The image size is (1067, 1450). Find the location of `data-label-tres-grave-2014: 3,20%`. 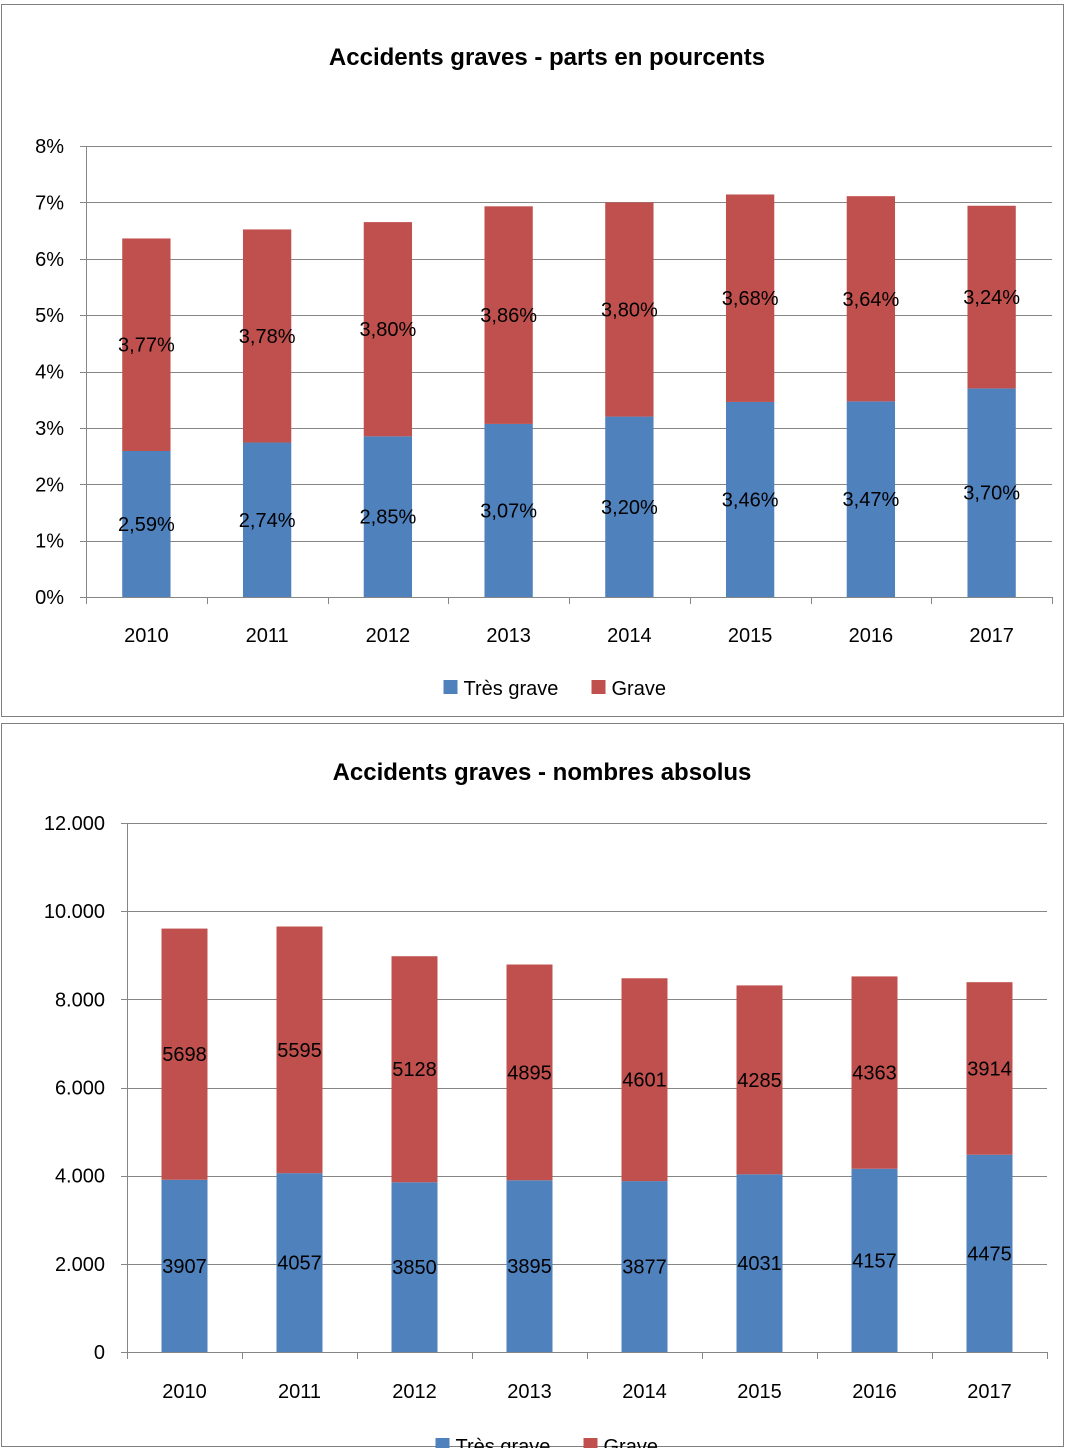

data-label-tres-grave-2014: 3,20% is located at coordinates (629, 508).